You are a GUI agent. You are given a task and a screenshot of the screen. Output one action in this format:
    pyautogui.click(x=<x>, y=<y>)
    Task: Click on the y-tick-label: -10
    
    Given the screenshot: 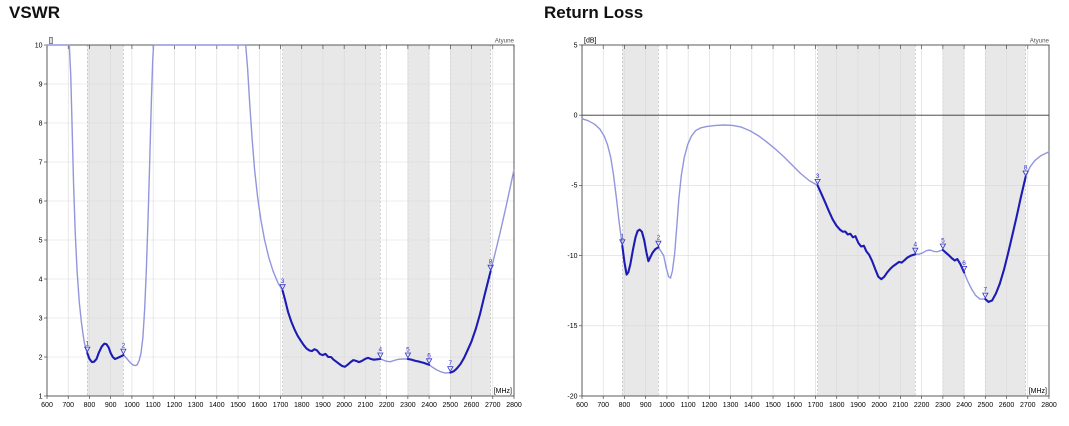 What is the action you would take?
    pyautogui.click(x=572, y=256)
    